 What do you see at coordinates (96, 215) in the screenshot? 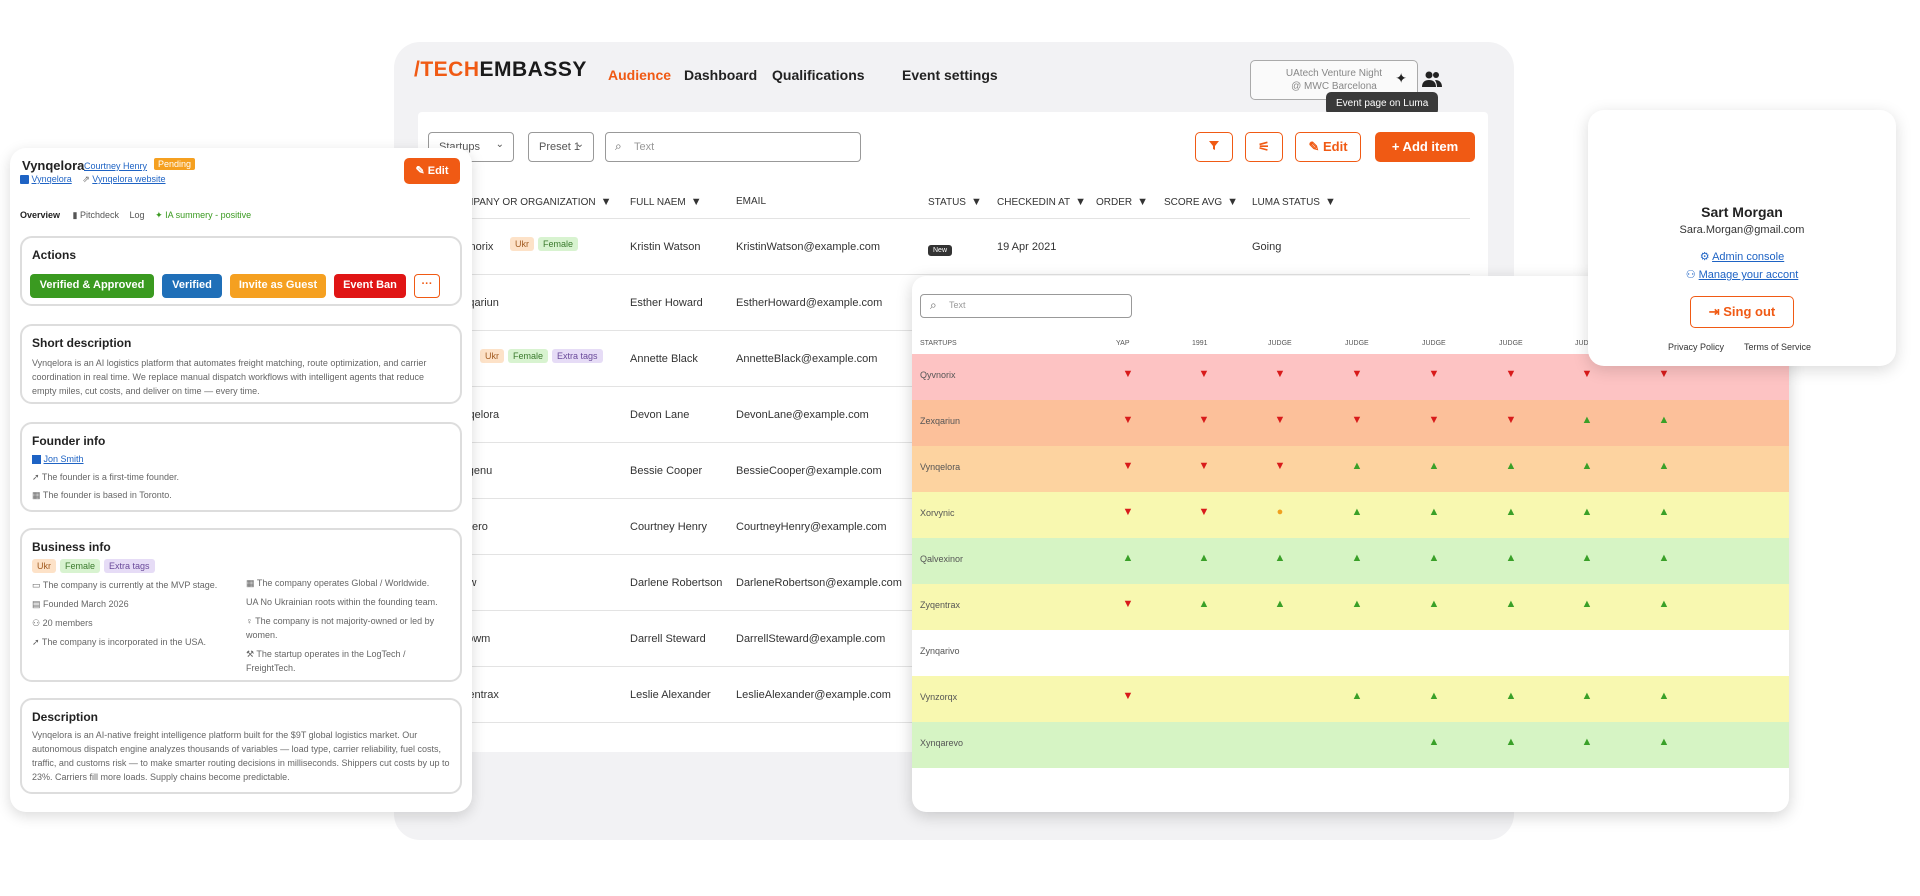
I see `tab-pitchdeck: ▮ Pitchdeck` at bounding box center [96, 215].